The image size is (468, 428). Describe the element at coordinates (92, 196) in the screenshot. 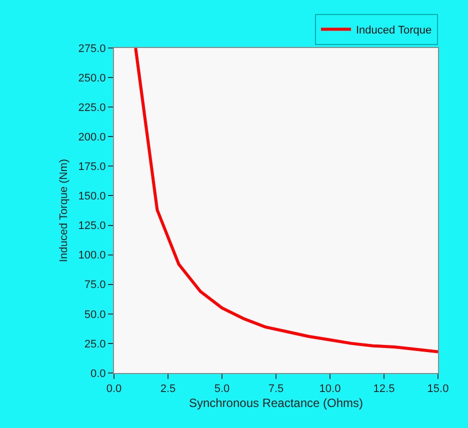

I see `y-tick-label: 150.0` at that location.